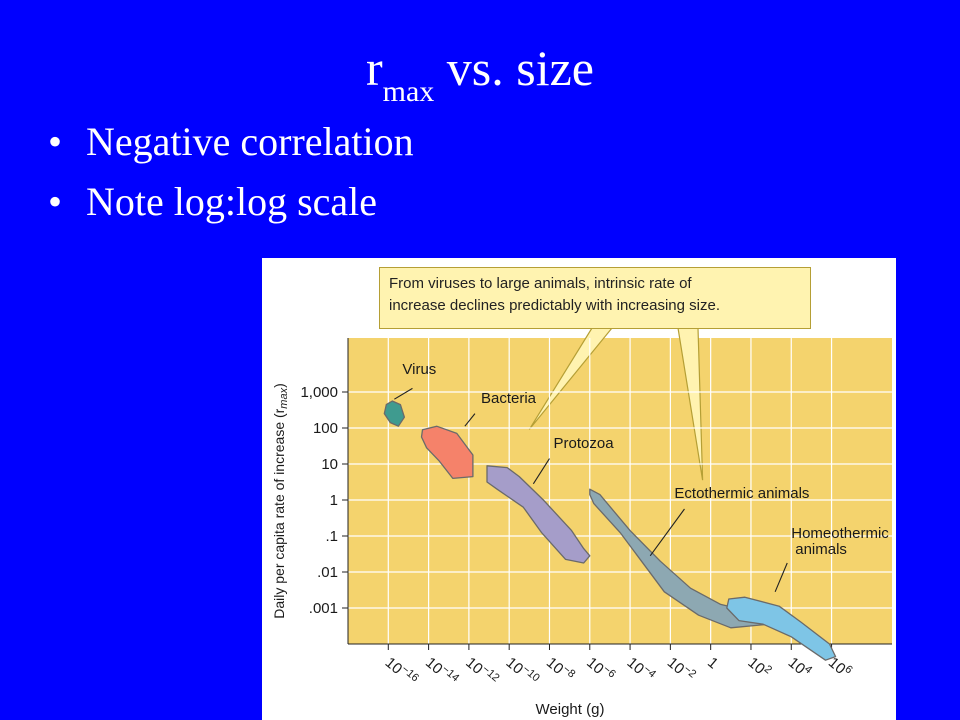  What do you see at coordinates (584, 443) in the screenshot?
I see `group-label: Protozoa` at bounding box center [584, 443].